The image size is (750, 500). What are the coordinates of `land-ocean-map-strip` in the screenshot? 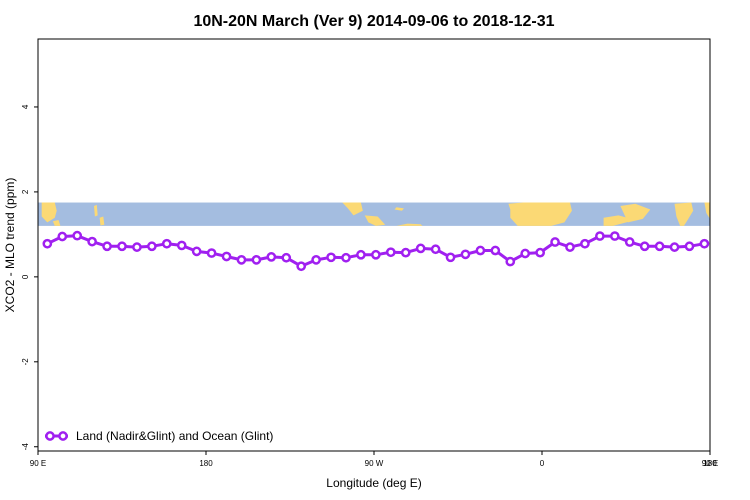 It's located at (374, 214).